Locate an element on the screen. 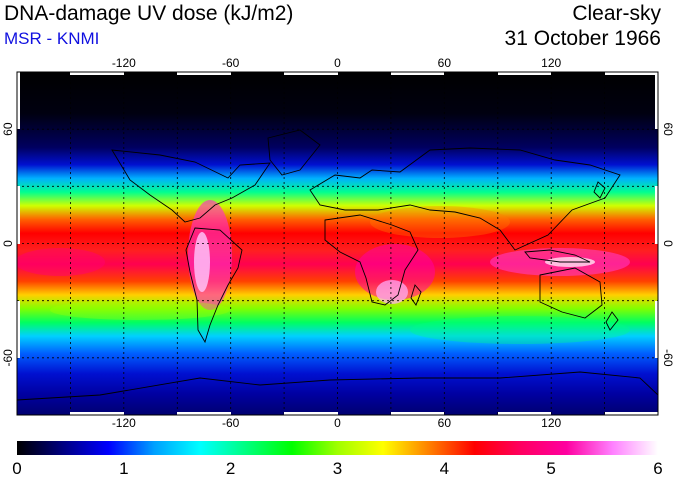 The width and height of the screenshot is (678, 480). lon-tick-label-top: 120 is located at coordinates (551, 63).